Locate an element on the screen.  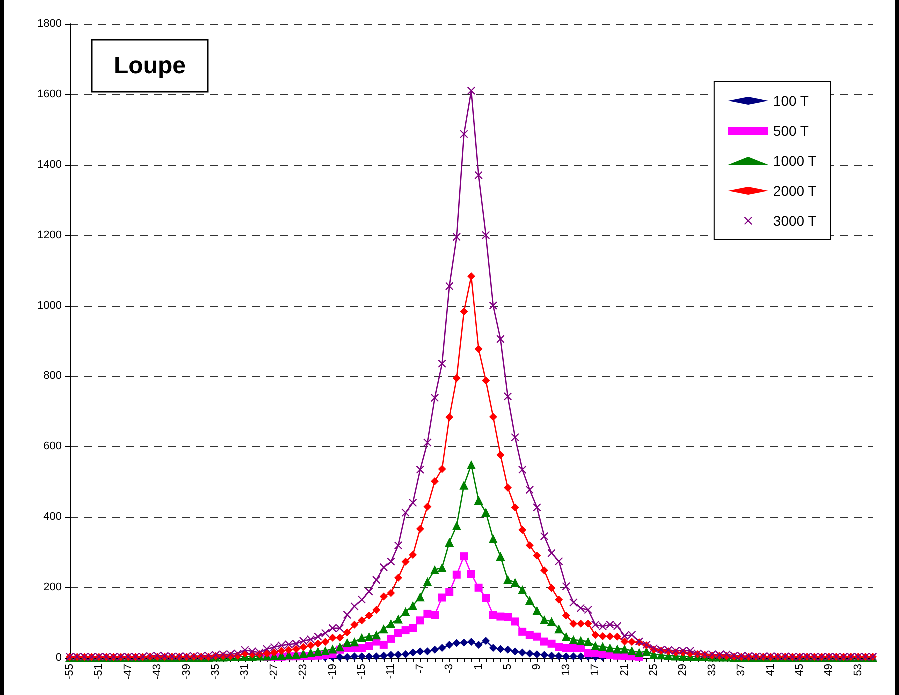
x-tick-label: -27 is located at coordinates (274, 672).